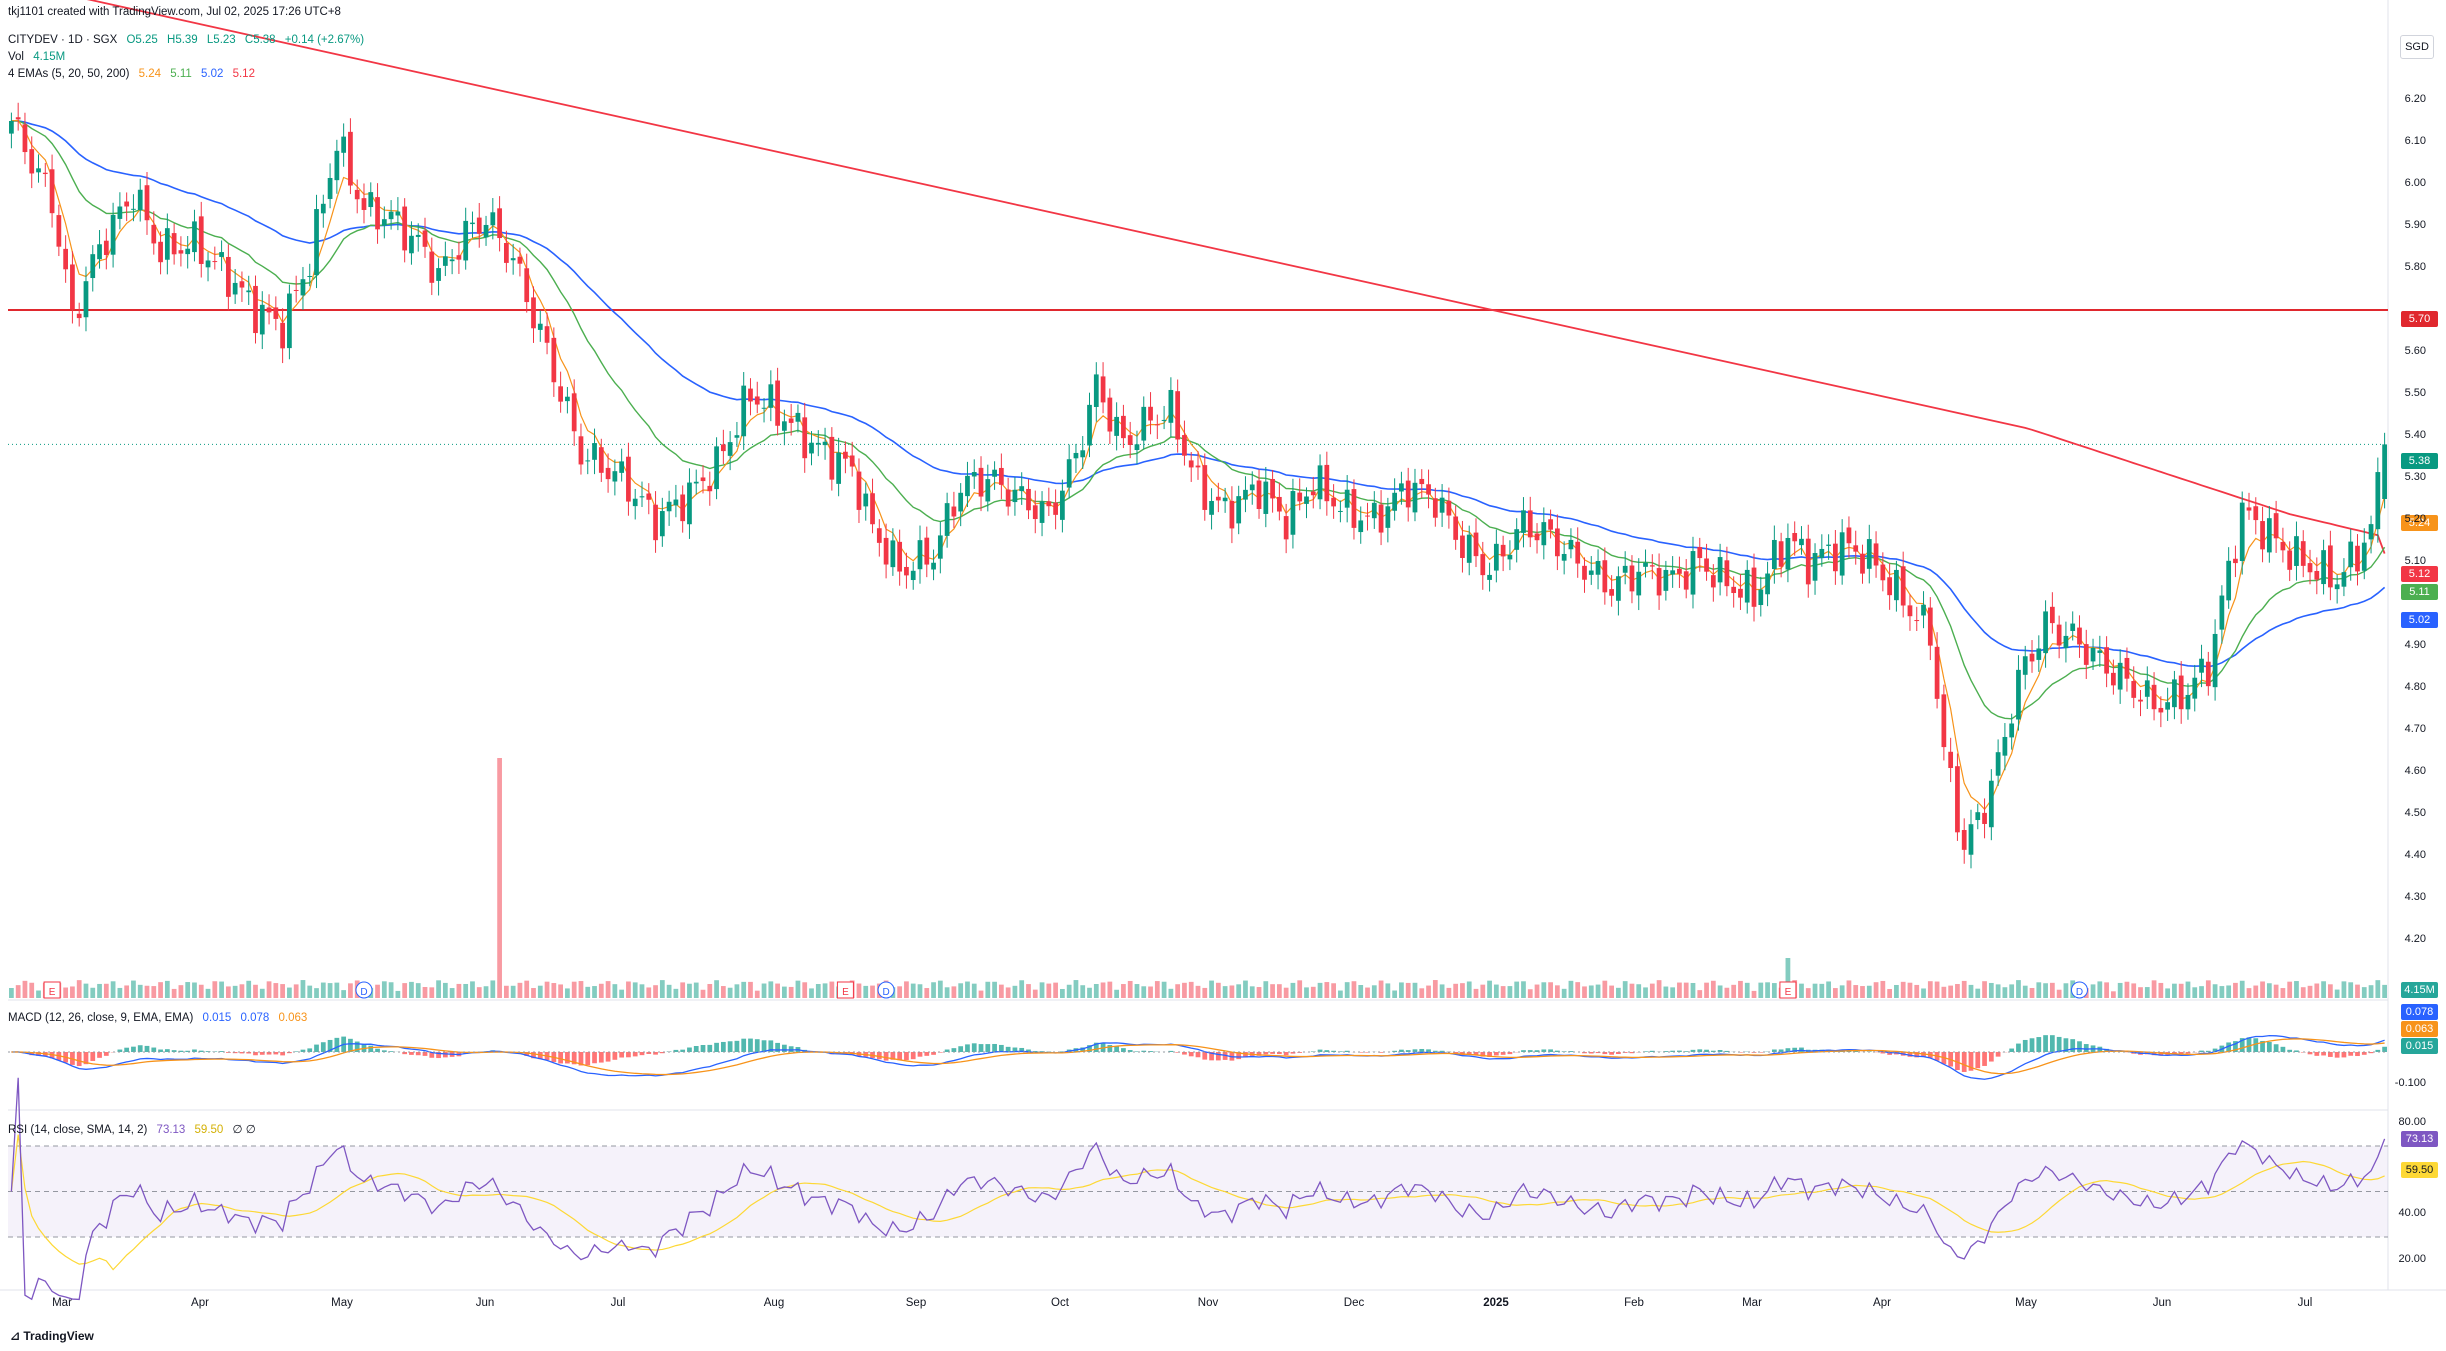  Describe the element at coordinates (52, 1336) in the screenshot. I see `tradingview-logo: ⊿ TradingView` at that location.